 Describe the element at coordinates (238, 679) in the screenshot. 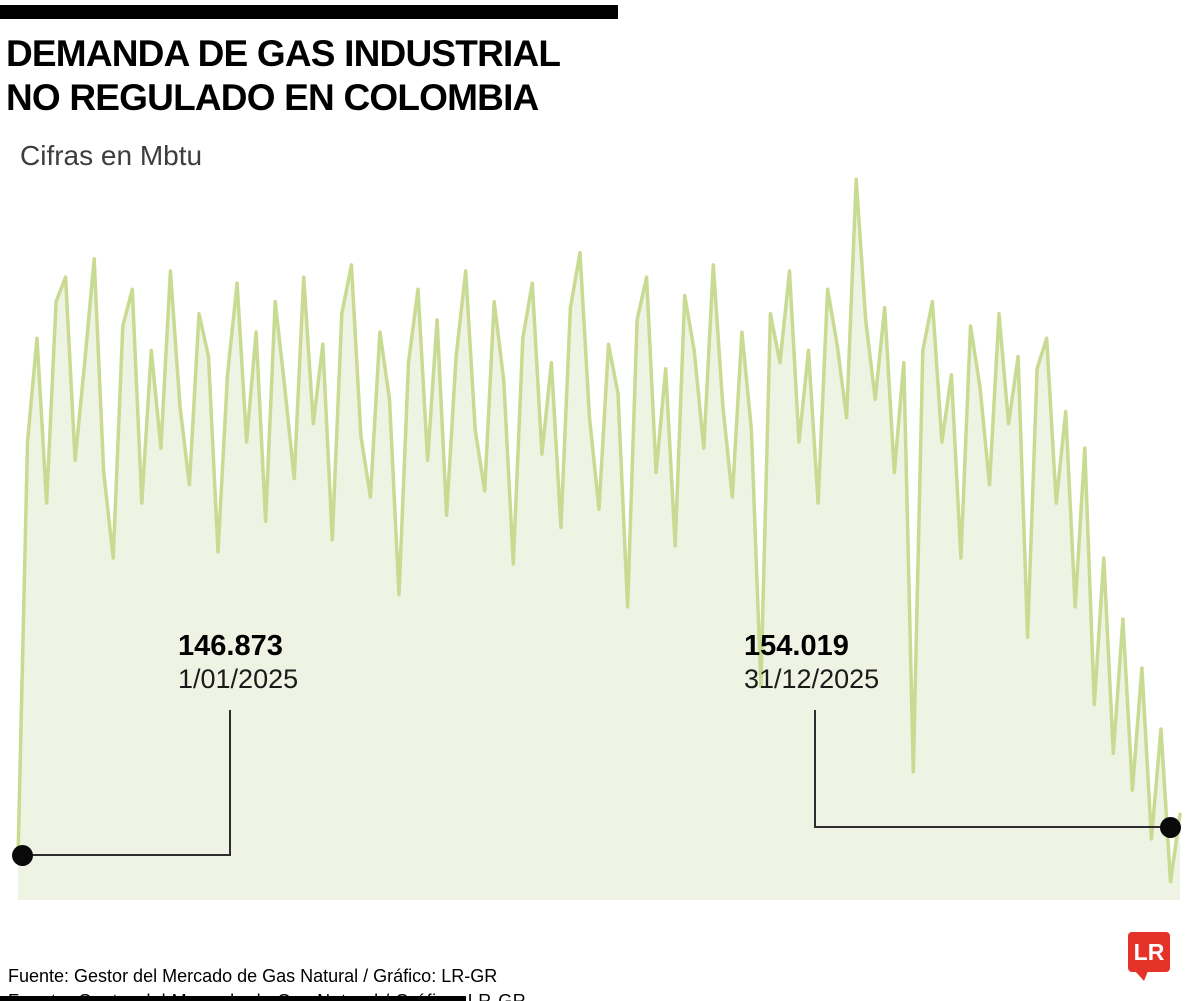

I see `annotation-start-date: 1/01/2025` at that location.